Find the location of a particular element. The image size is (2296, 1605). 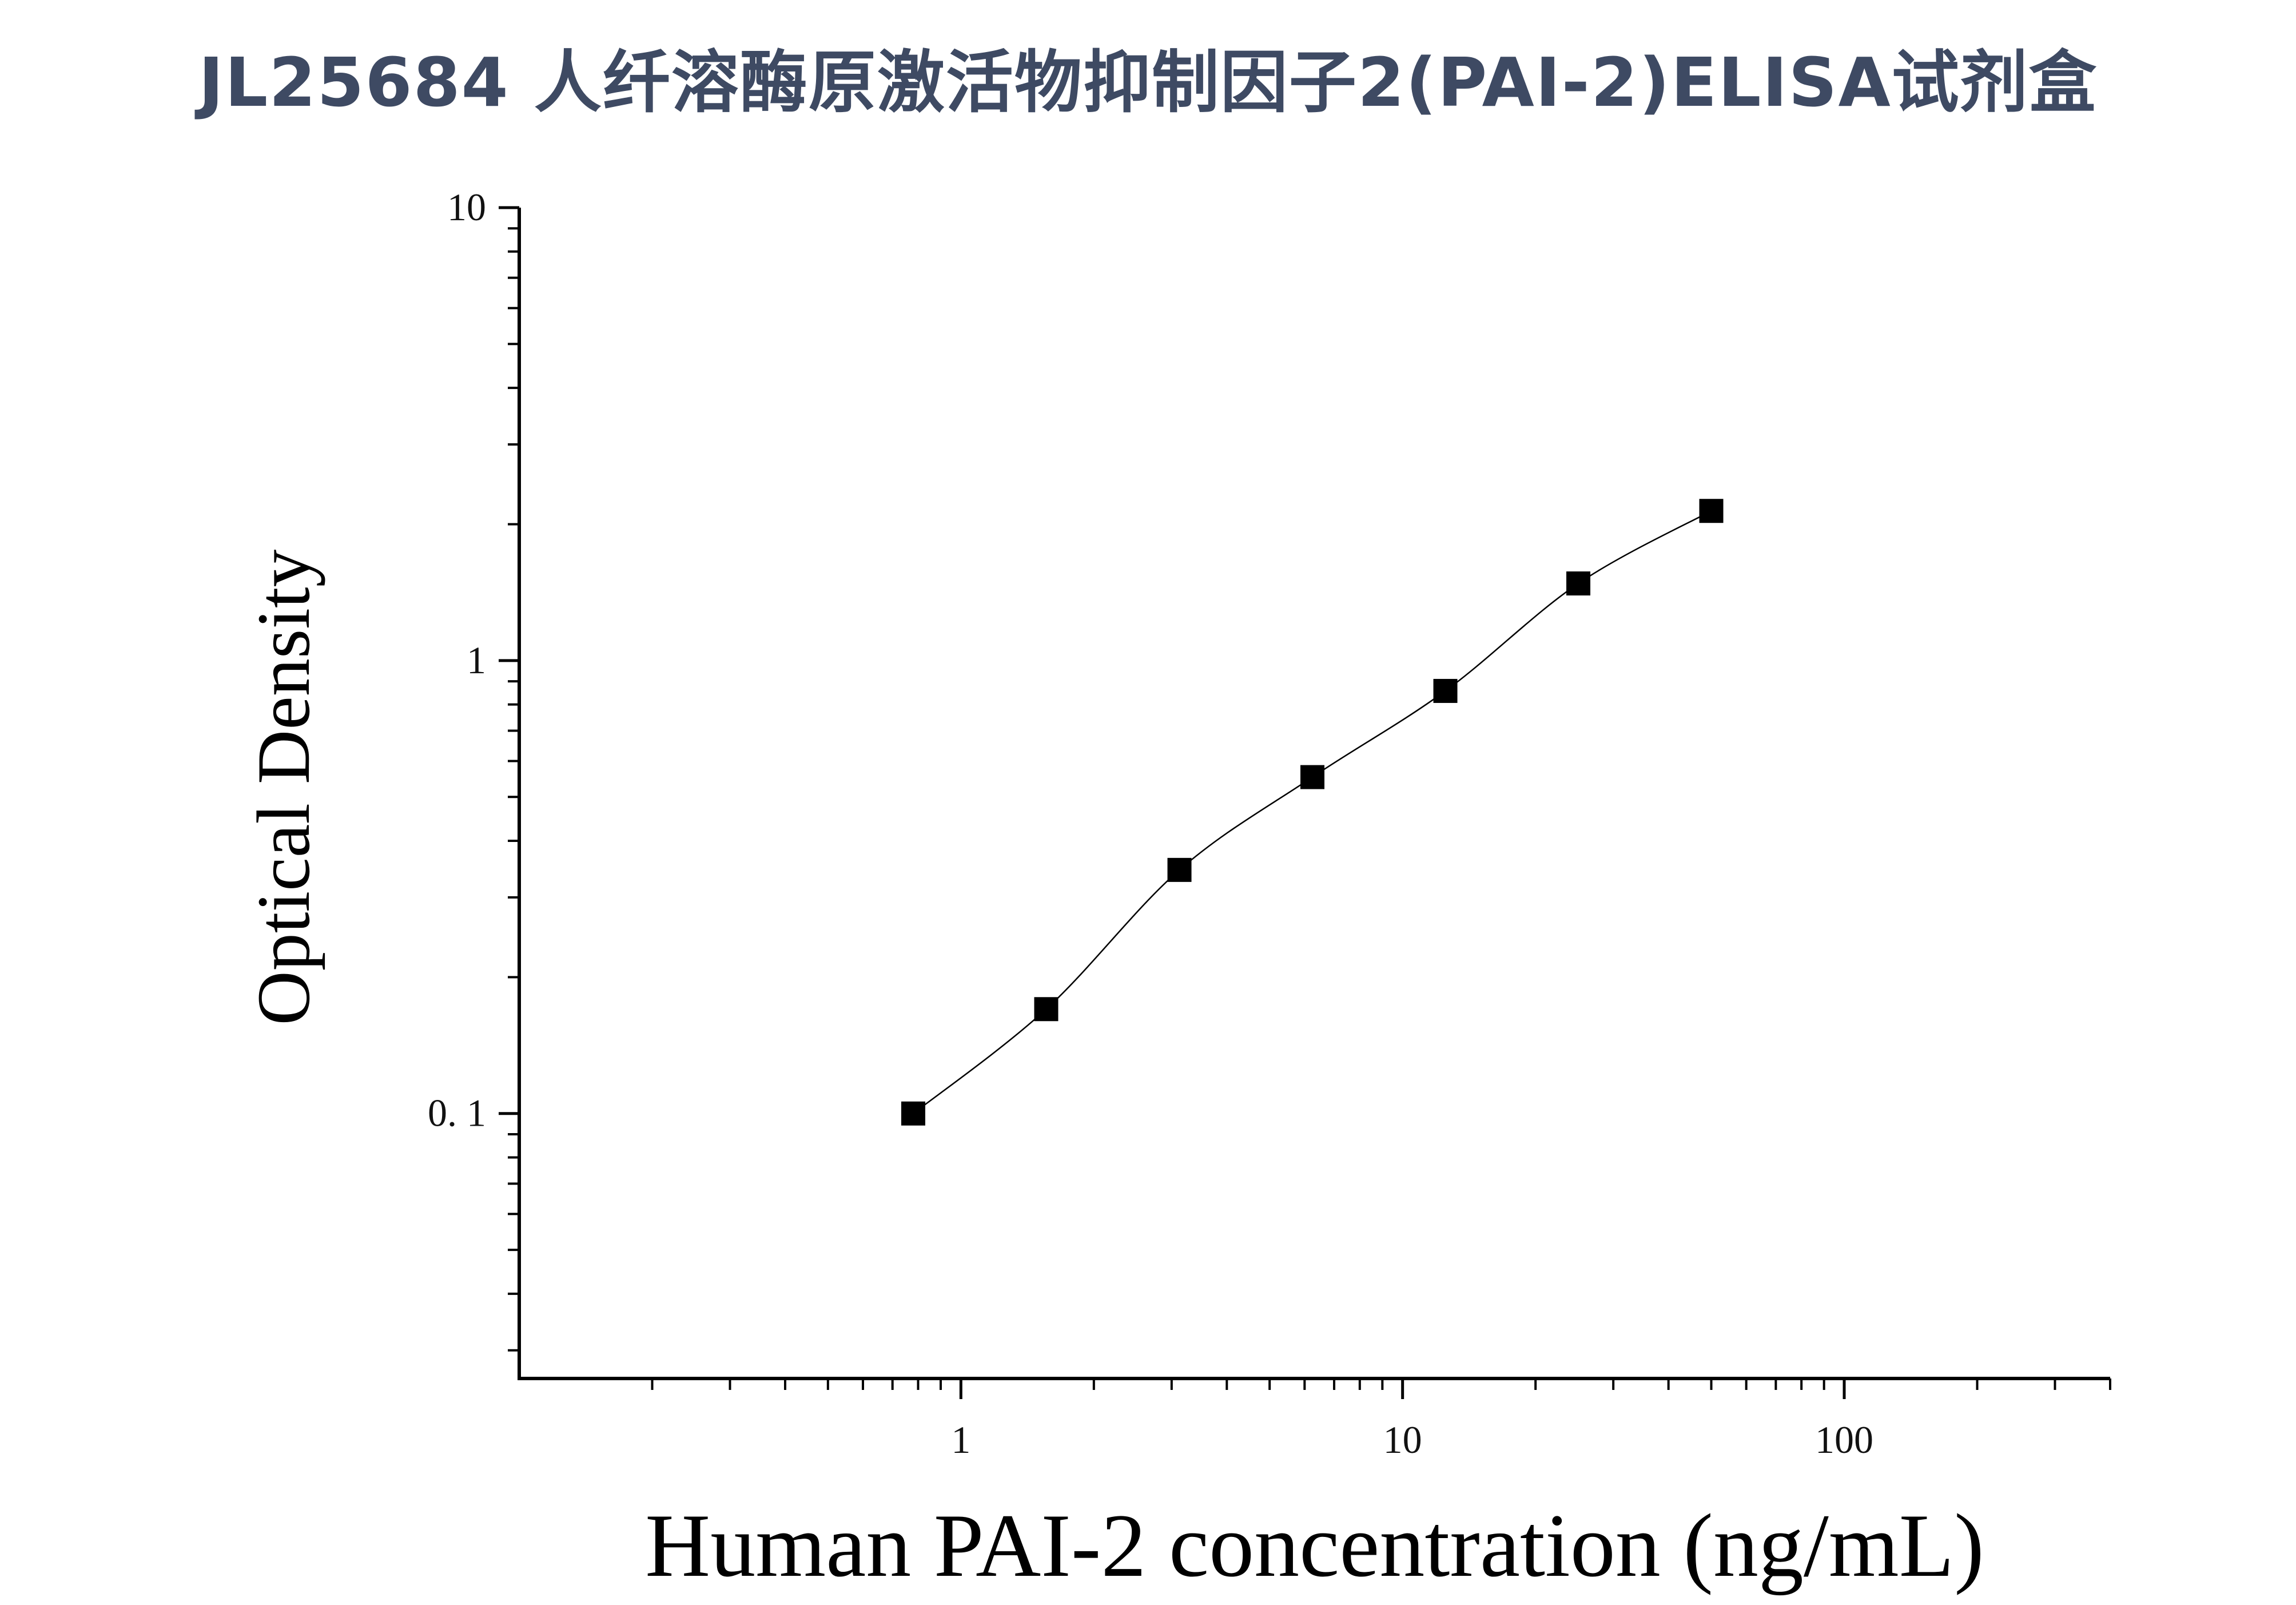

x-tick-label: 10 is located at coordinates (1403, 1439).